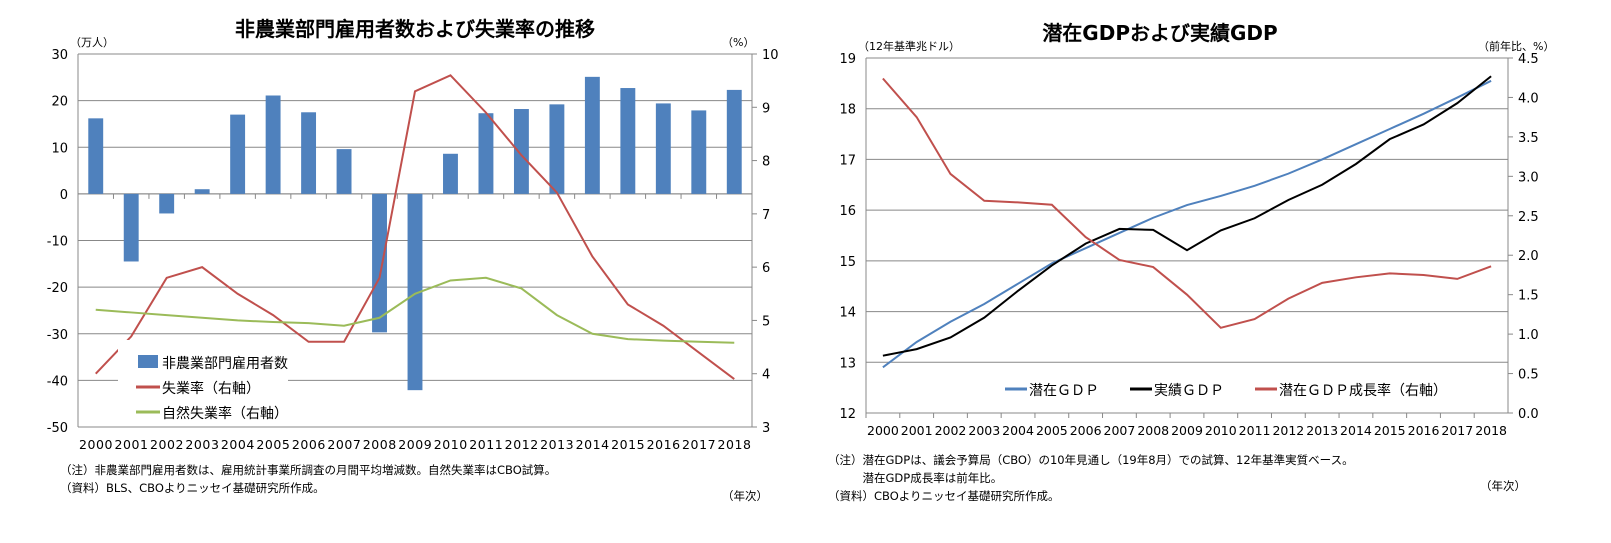 The width and height of the screenshot is (1611, 543). Describe the element at coordinates (1159, 33) in the screenshot. I see `chart-title: 潜在GDPおよび実績GDP` at that location.